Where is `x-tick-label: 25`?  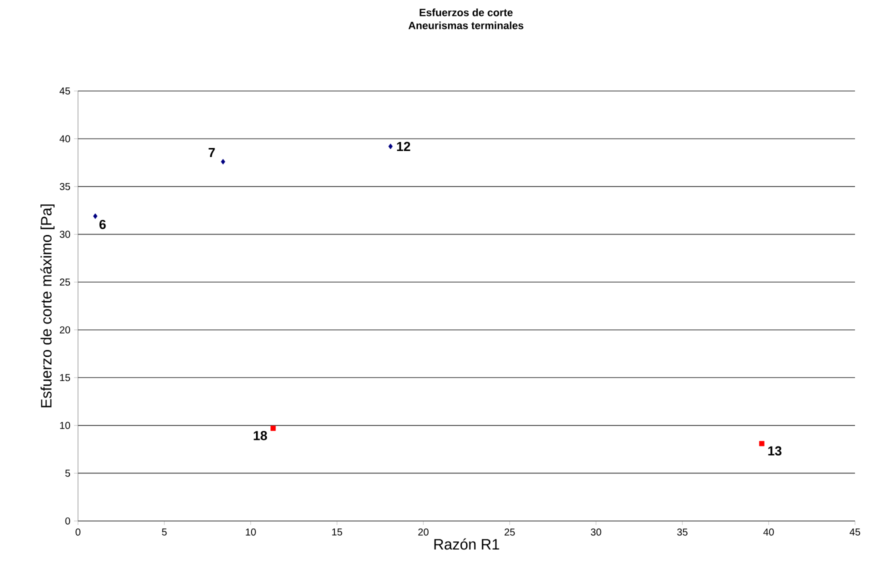 x-tick-label: 25 is located at coordinates (509, 532).